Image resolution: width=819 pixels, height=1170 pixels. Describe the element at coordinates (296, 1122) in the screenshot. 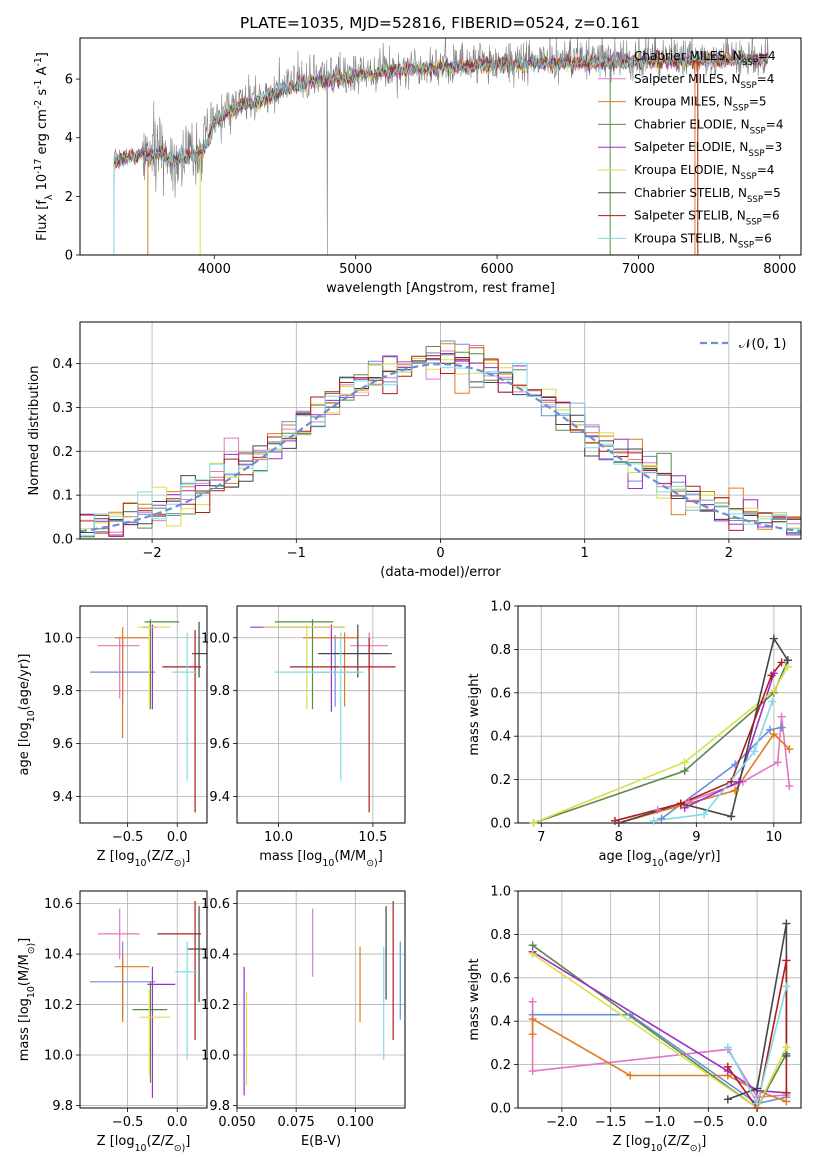

I see `x-tick-label: 0.075` at that location.